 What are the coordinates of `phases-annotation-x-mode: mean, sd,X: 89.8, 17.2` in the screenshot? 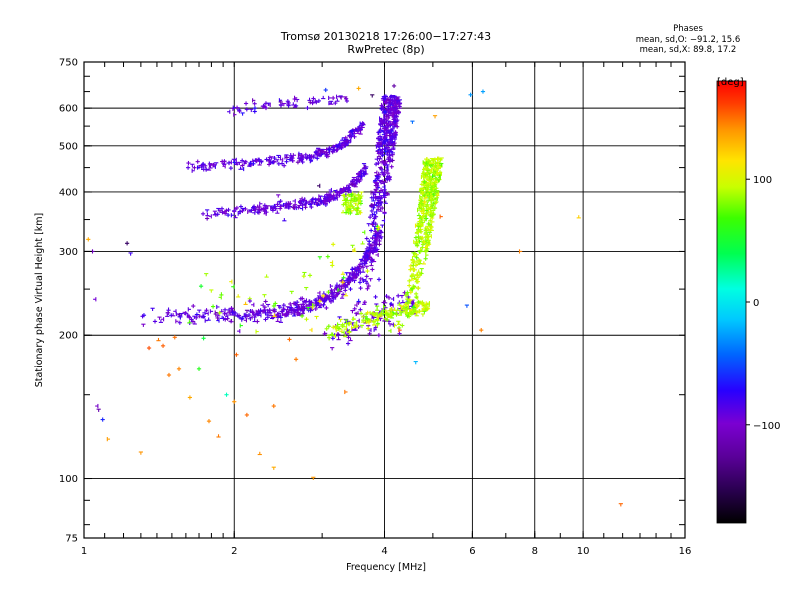 It's located at (688, 50).